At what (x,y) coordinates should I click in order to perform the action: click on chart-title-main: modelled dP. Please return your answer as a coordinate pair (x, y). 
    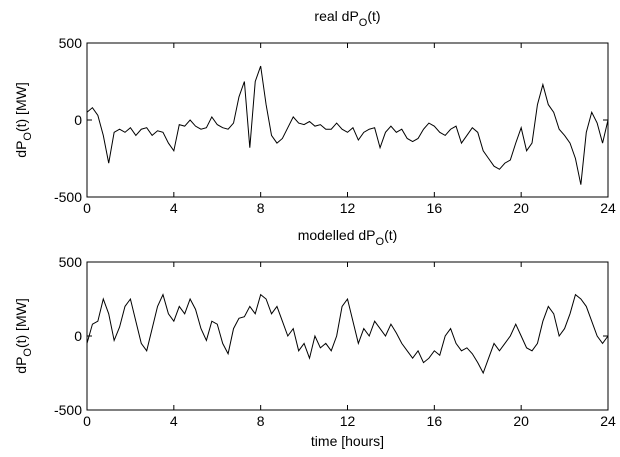
    Looking at the image, I should click on (337, 235).